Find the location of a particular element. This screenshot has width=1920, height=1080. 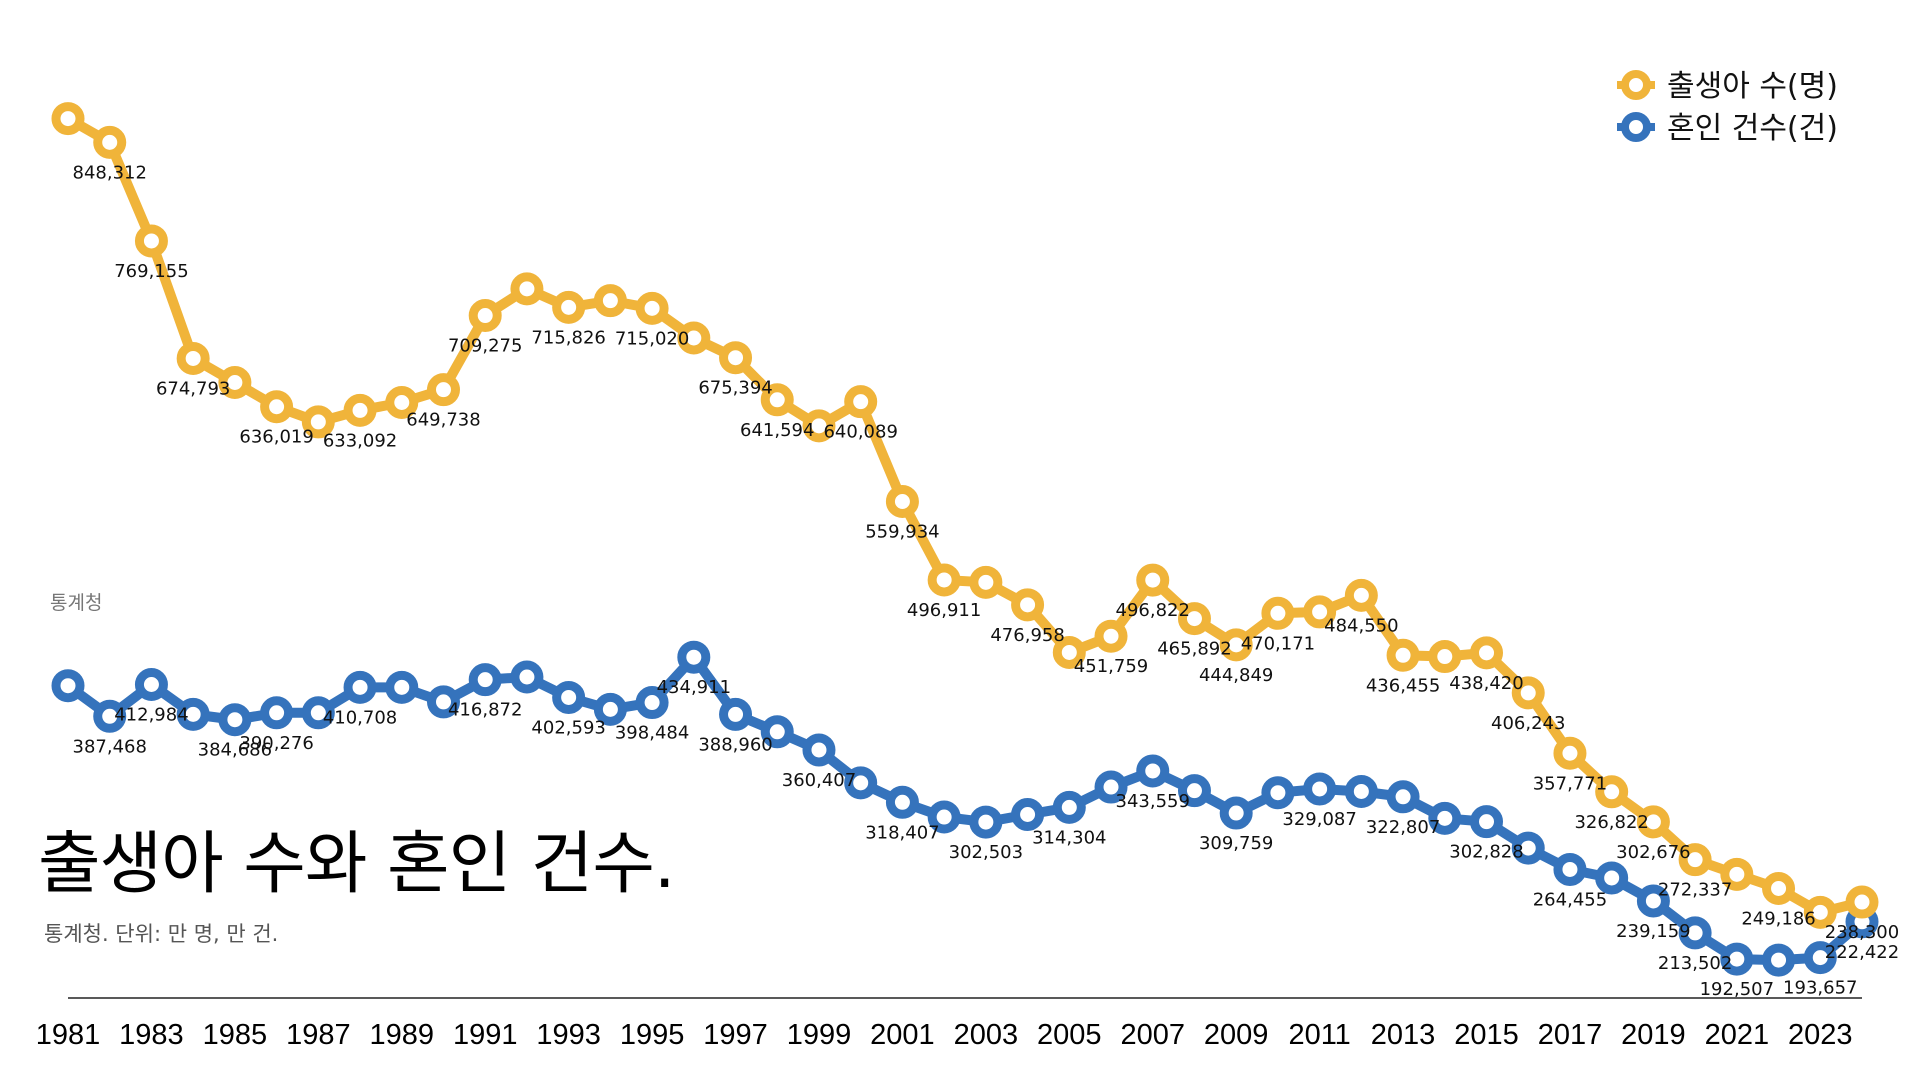

legend-item-births: 출생아 수(명) is located at coordinates (1727, 86).